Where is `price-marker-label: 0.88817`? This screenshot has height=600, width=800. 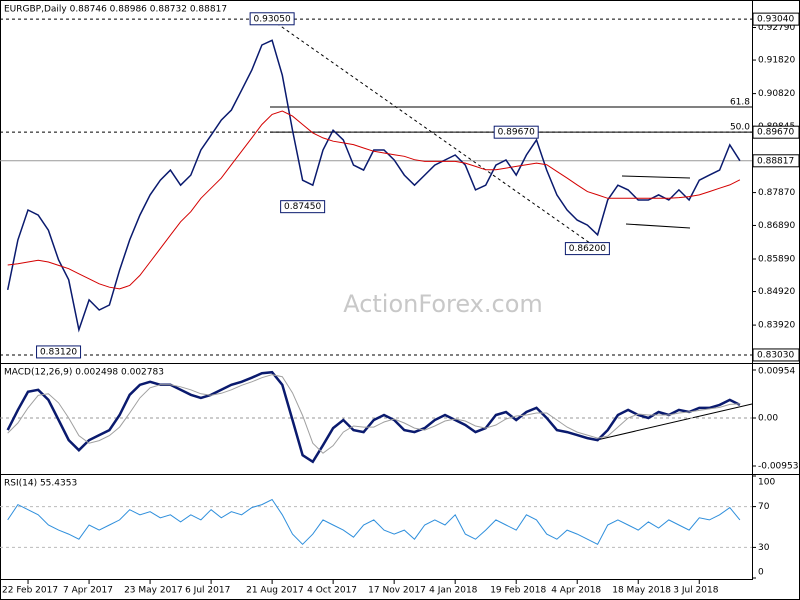 price-marker-label: 0.88817 is located at coordinates (775, 161).